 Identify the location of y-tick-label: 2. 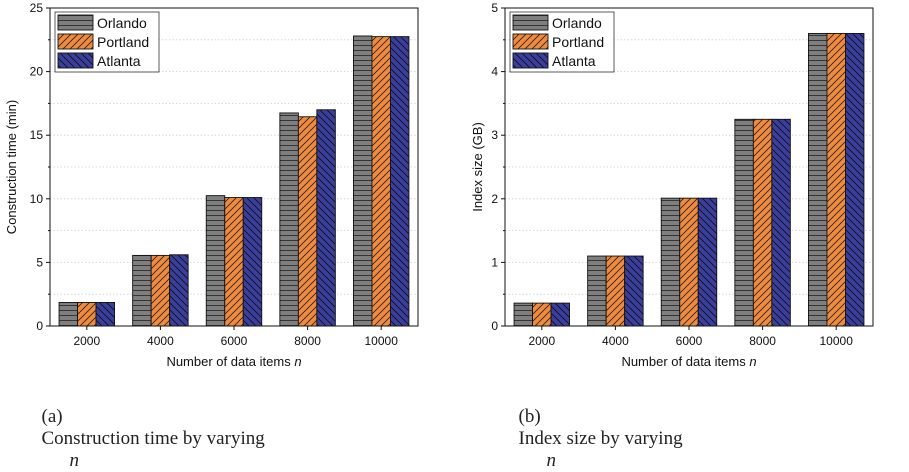
(494, 199).